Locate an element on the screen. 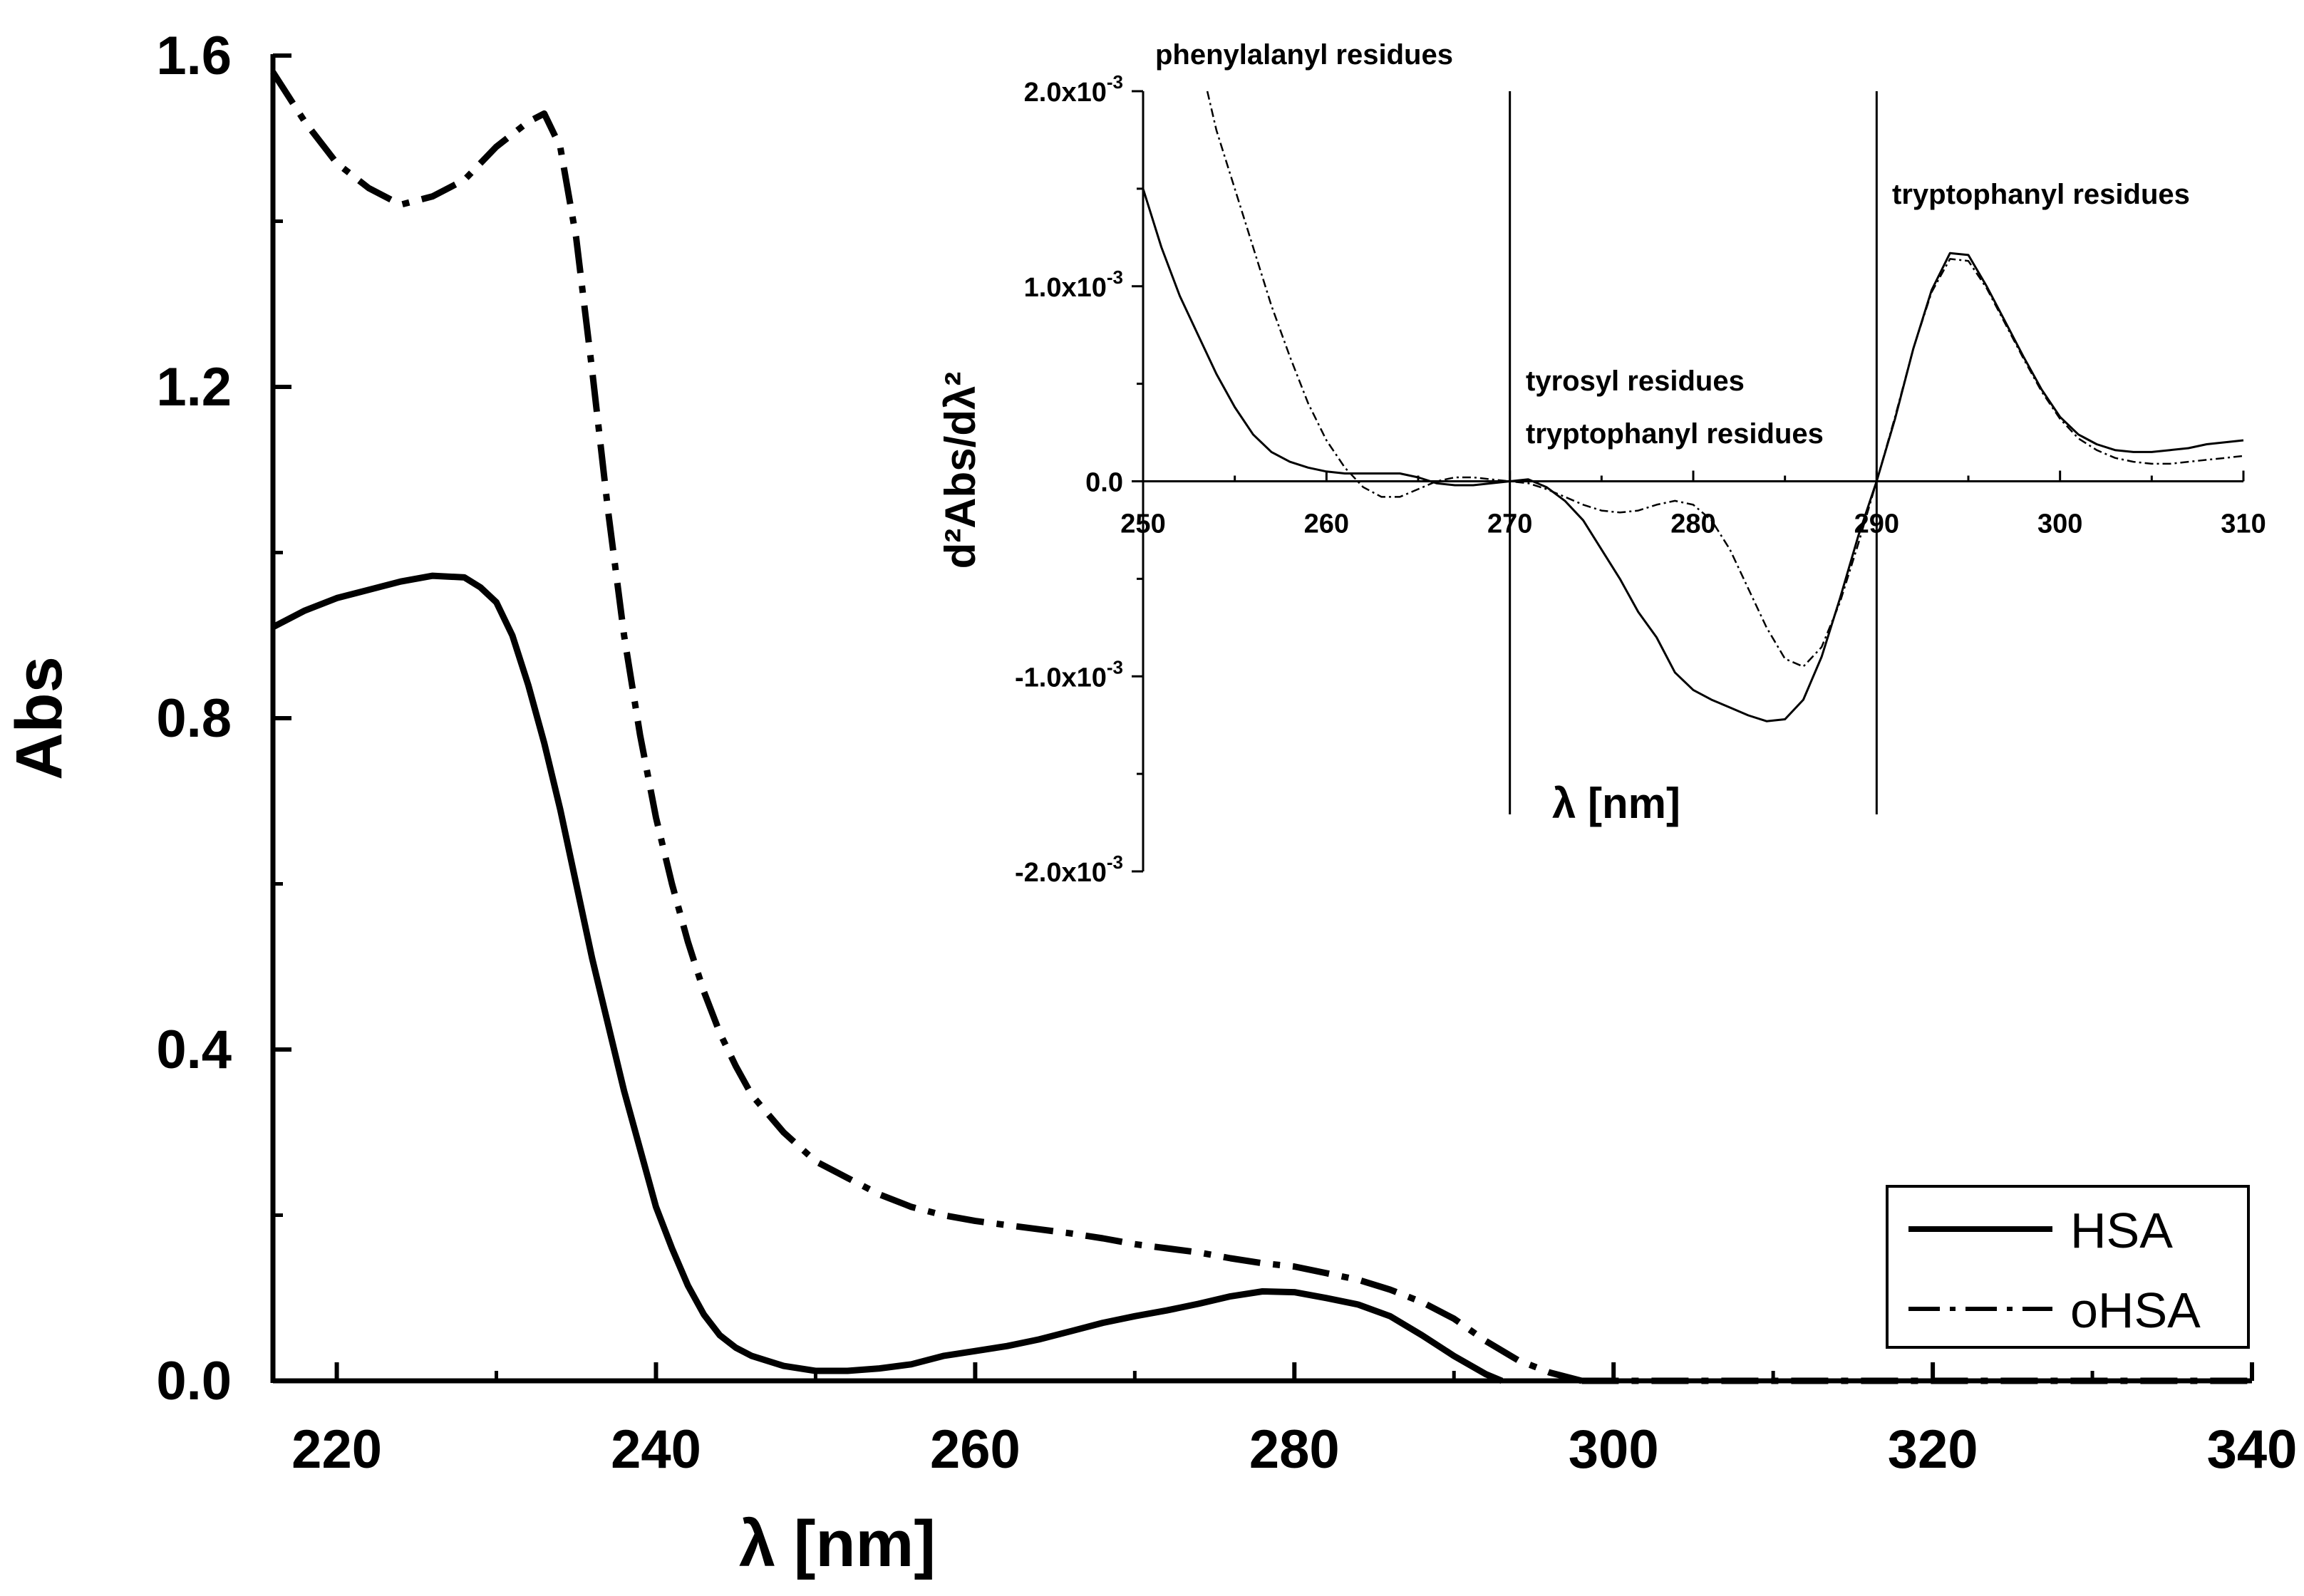  legend-box is located at coordinates (2068, 1267).